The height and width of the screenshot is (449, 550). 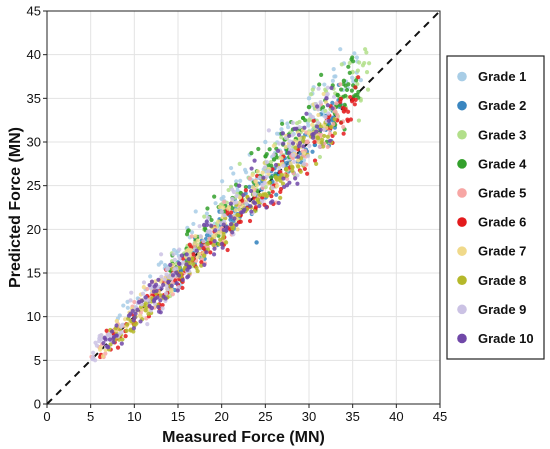 What do you see at coordinates (221, 416) in the screenshot?
I see `x-tick-label: 20` at bounding box center [221, 416].